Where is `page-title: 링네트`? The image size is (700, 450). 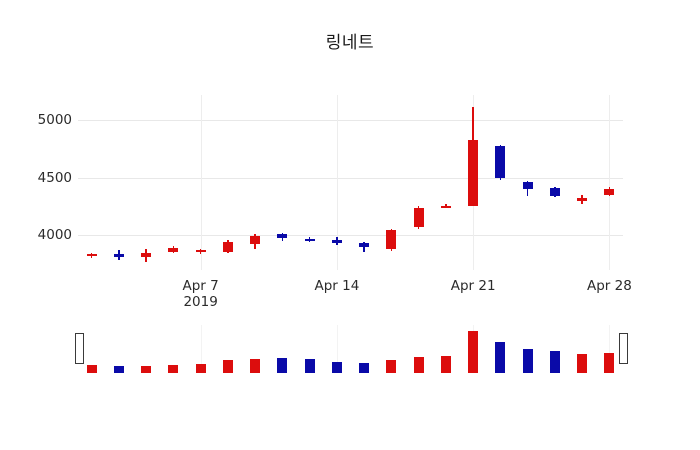
page-title: 링네트 is located at coordinates (350, 43).